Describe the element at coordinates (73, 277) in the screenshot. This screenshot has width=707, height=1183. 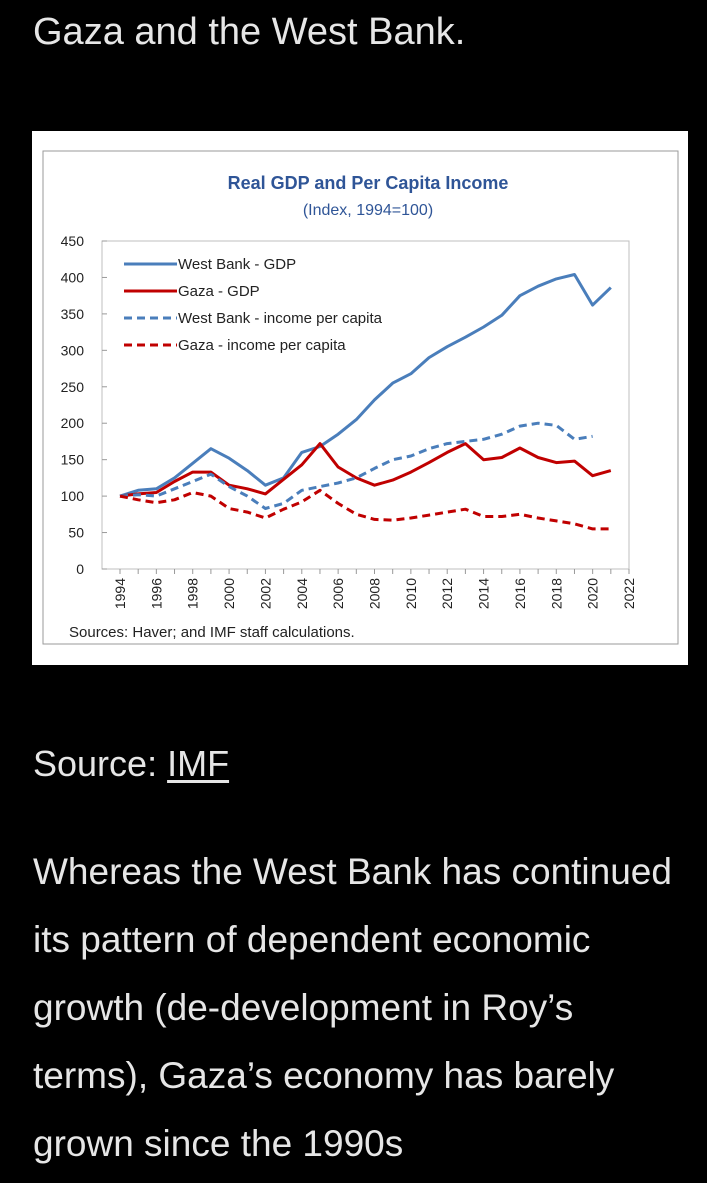
I see `y-tick-label: 400` at that location.